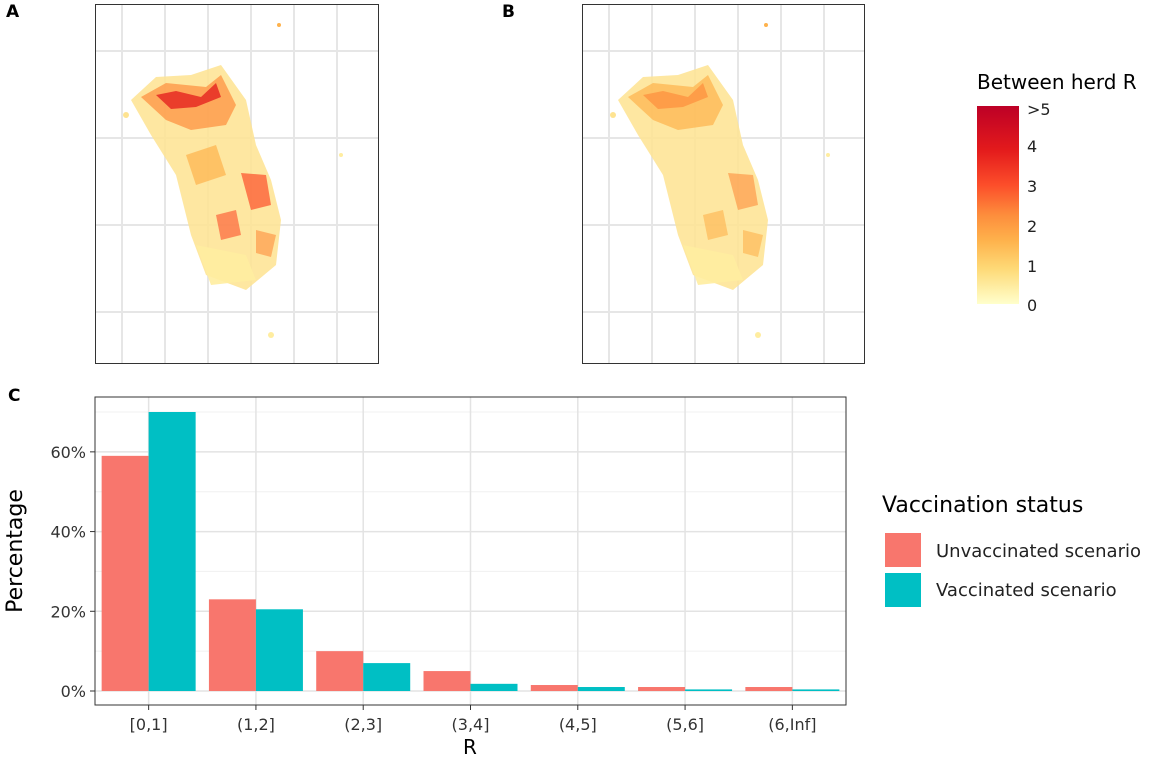 Image resolution: width=1169 pixels, height=761 pixels. I want to click on panel-b-label: B, so click(508, 12).